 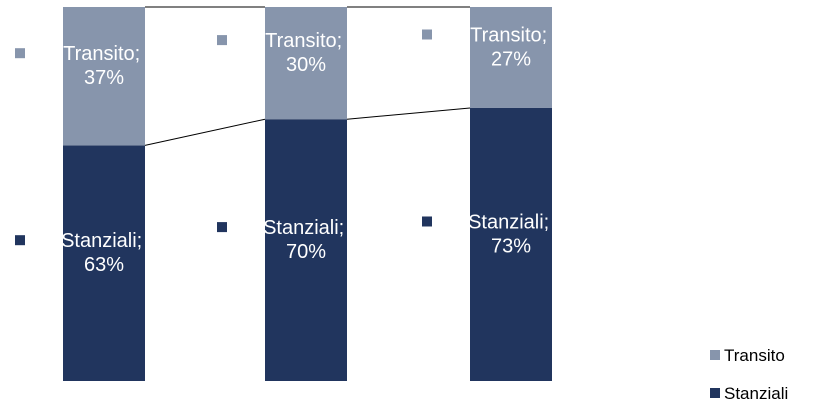 I want to click on legend-swatch-stanziali, so click(x=715, y=393).